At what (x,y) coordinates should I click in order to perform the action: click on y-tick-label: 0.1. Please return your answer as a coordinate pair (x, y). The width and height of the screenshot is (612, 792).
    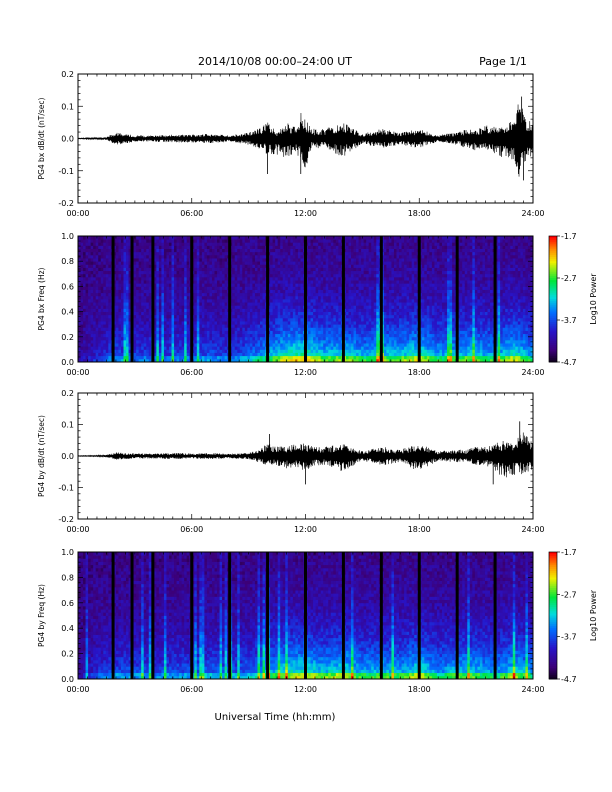
    Looking at the image, I should click on (67, 106).